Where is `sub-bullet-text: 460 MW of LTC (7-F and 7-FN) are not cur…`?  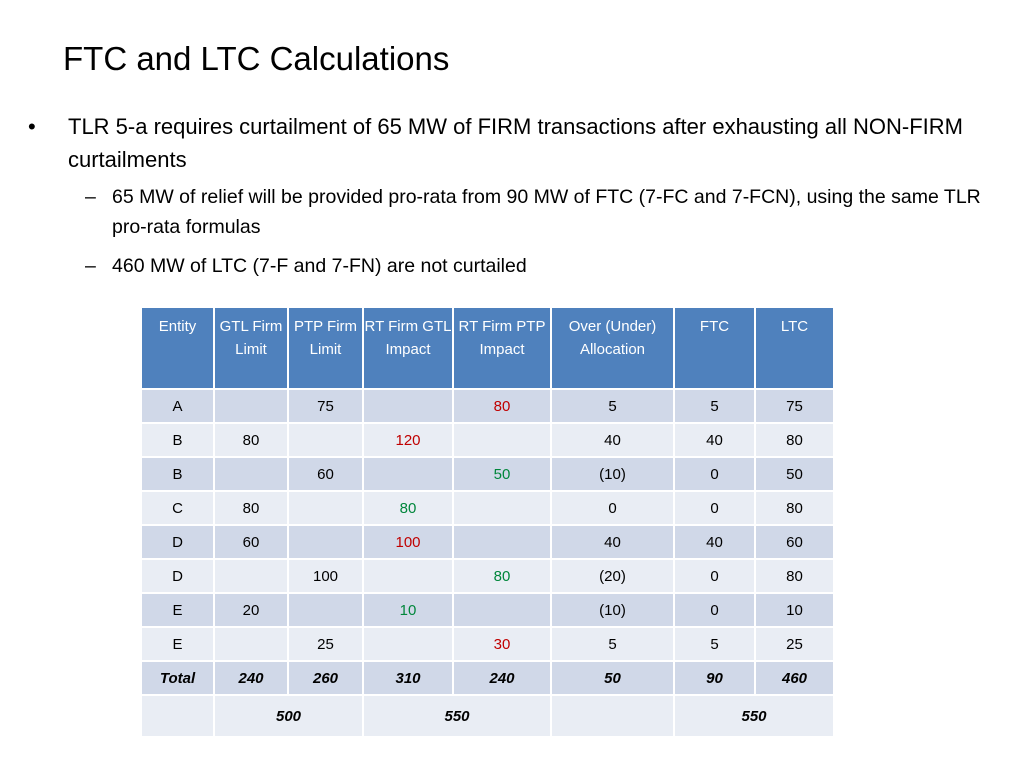 sub-bullet-text: 460 MW of LTC (7-F and 7-FN) are not cur… is located at coordinates (319, 266).